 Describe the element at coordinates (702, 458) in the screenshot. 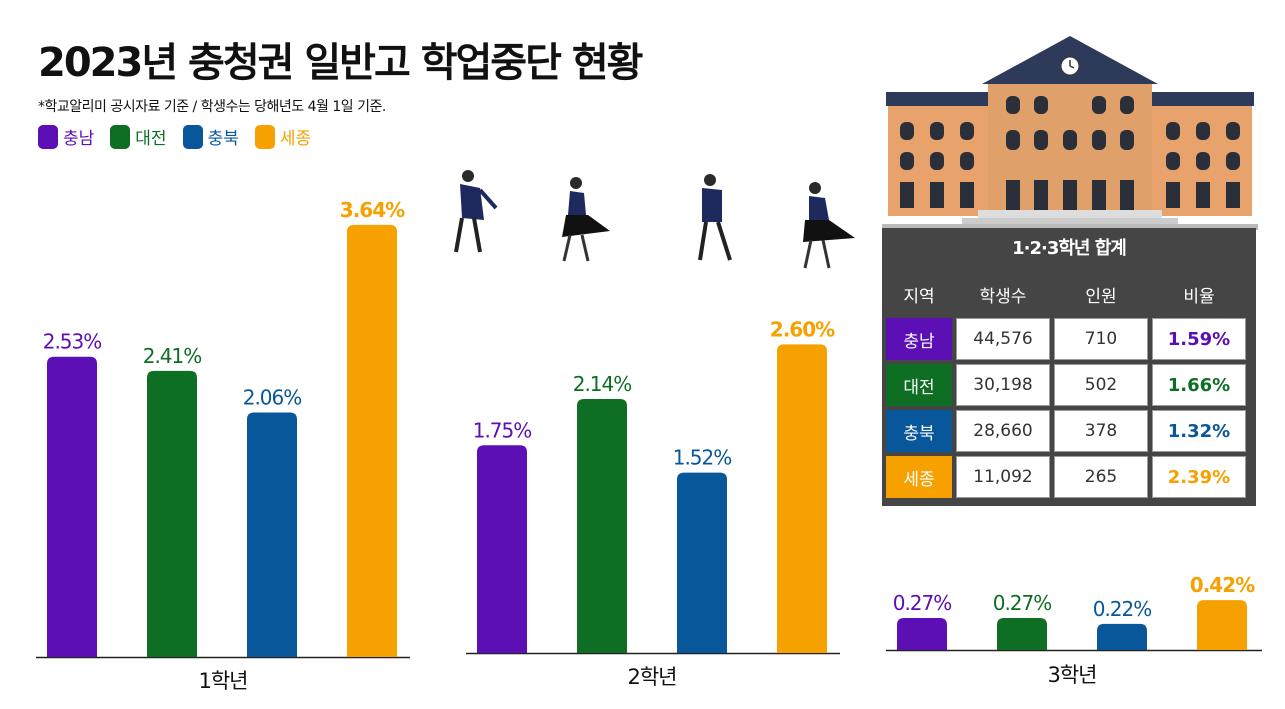

I see `data-label: 1.52%` at that location.